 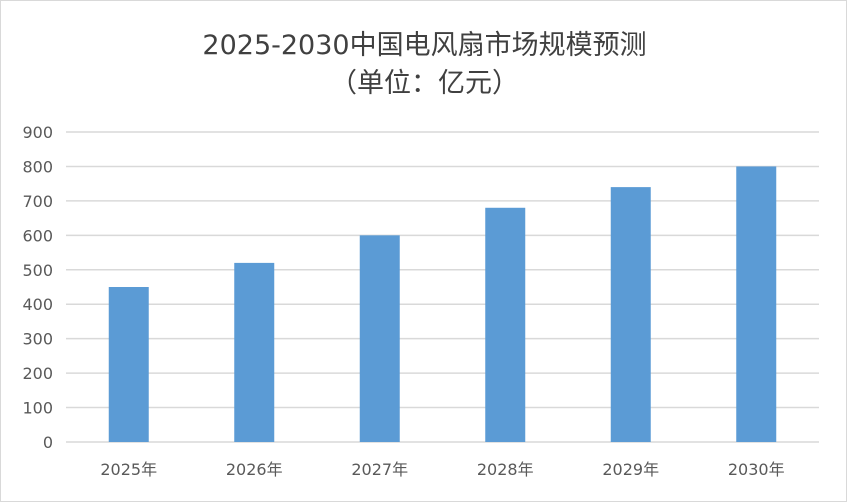 What do you see at coordinates (37, 373) in the screenshot?
I see `y-tick-label: 200` at bounding box center [37, 373].